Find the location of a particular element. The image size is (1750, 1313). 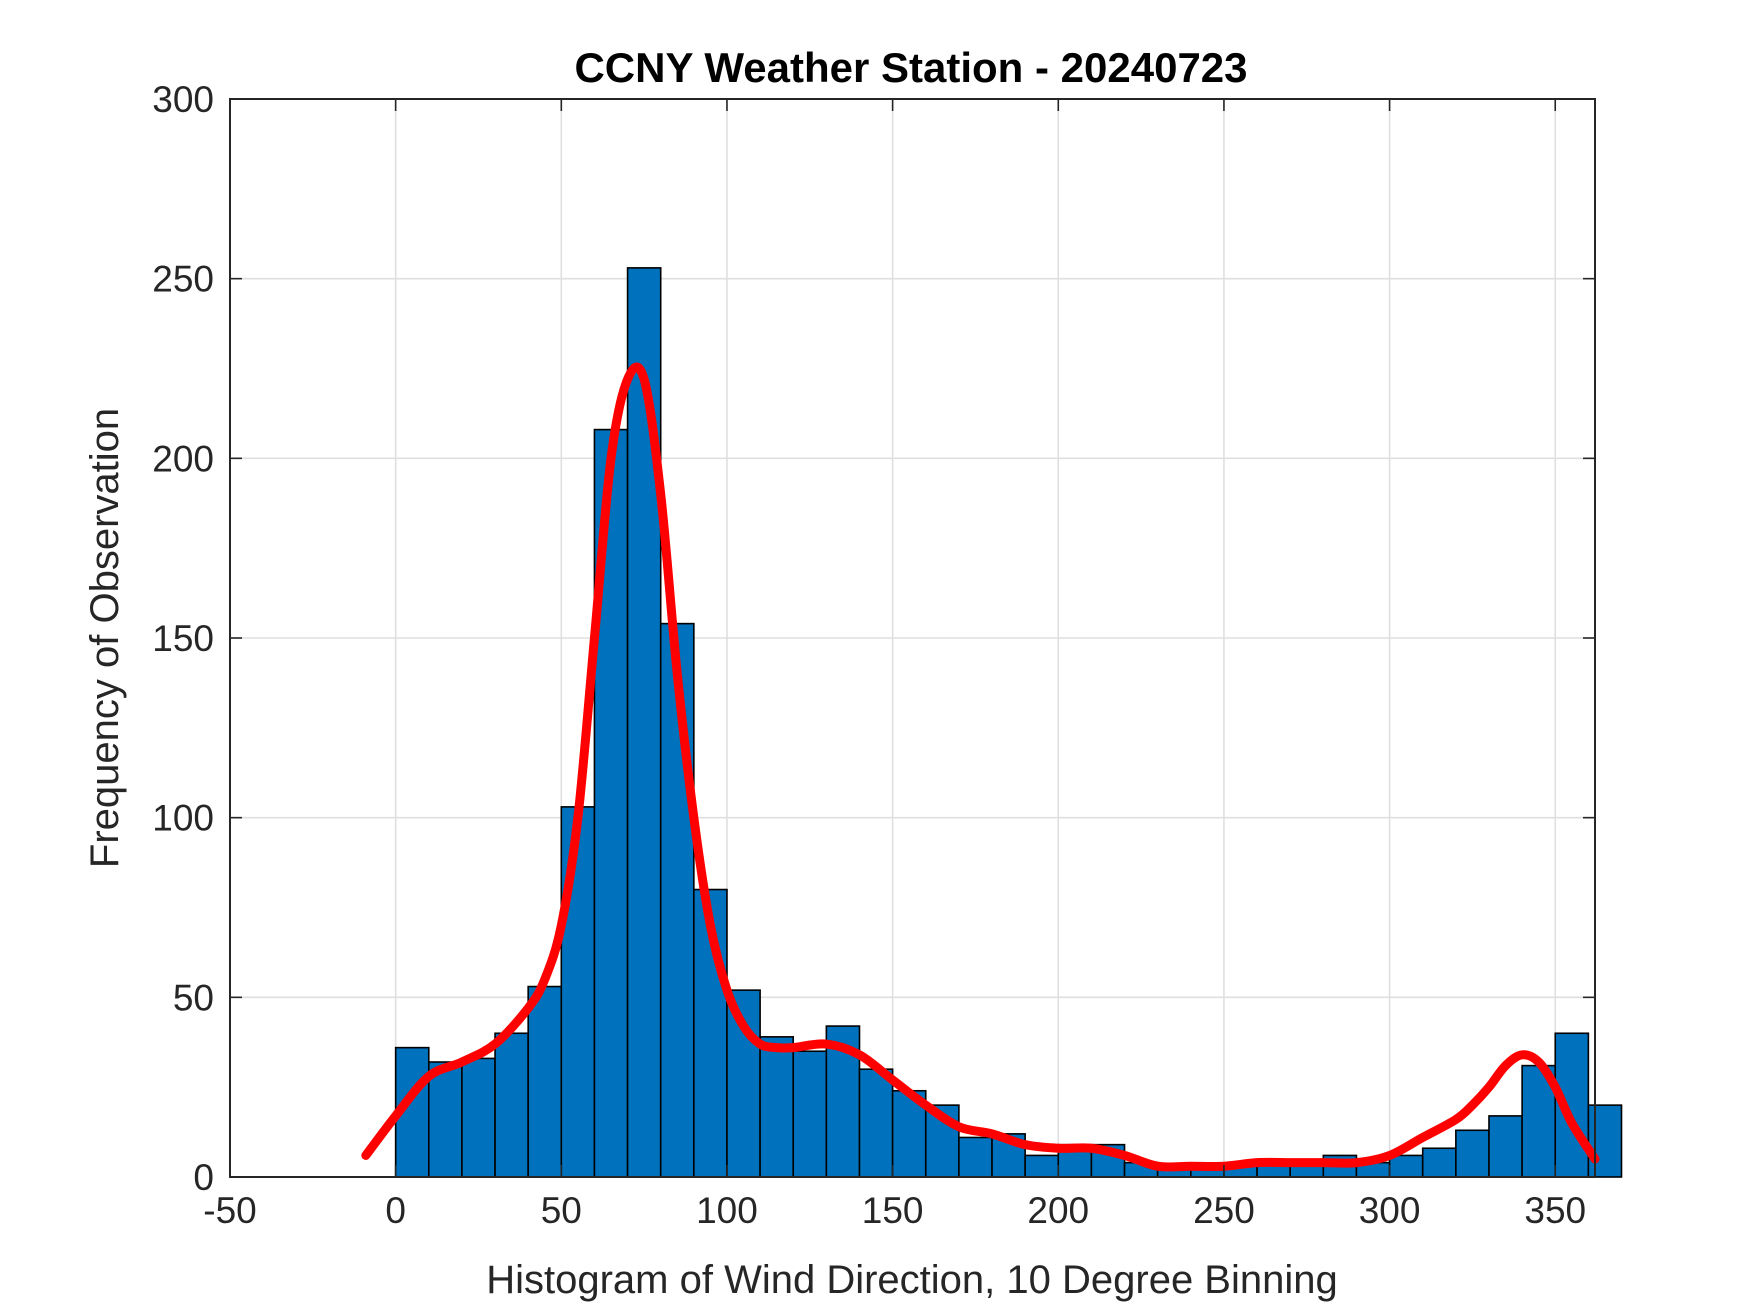

x-tick-label: 50 is located at coordinates (561, 1210).